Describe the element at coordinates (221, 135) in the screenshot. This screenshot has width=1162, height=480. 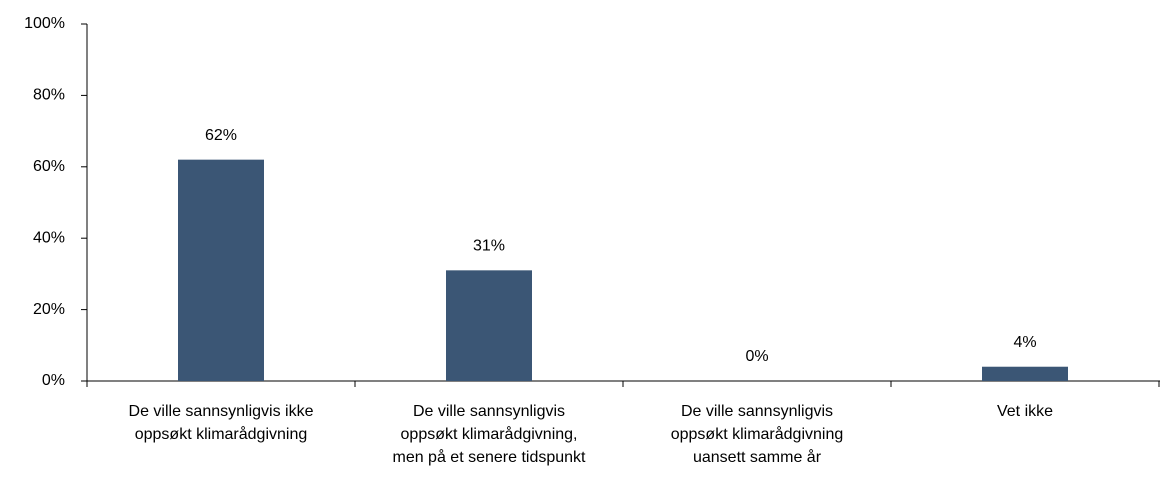
I see `value-label: 62%` at that location.